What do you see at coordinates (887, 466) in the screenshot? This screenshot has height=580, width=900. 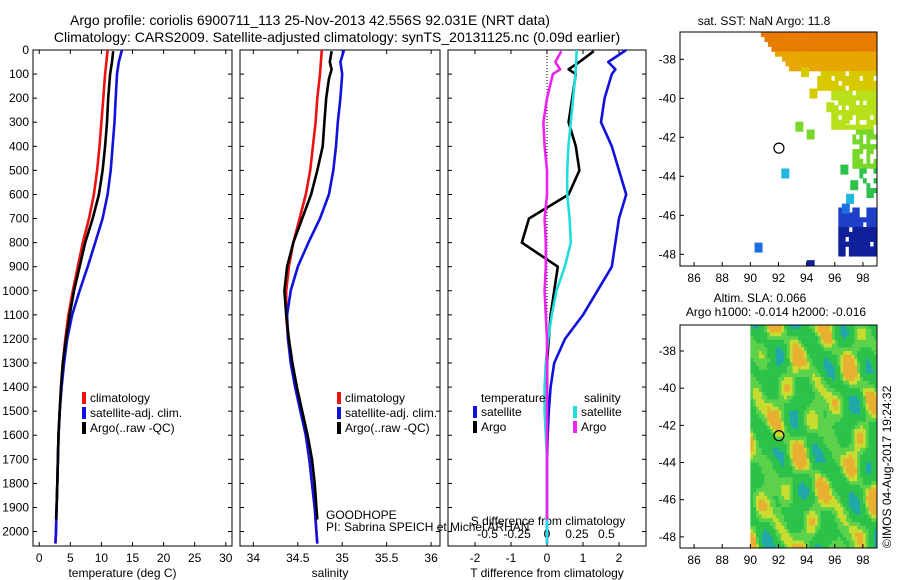 I see `credit-label: ©IMOS 04-Aug-2017 19:24:32` at bounding box center [887, 466].